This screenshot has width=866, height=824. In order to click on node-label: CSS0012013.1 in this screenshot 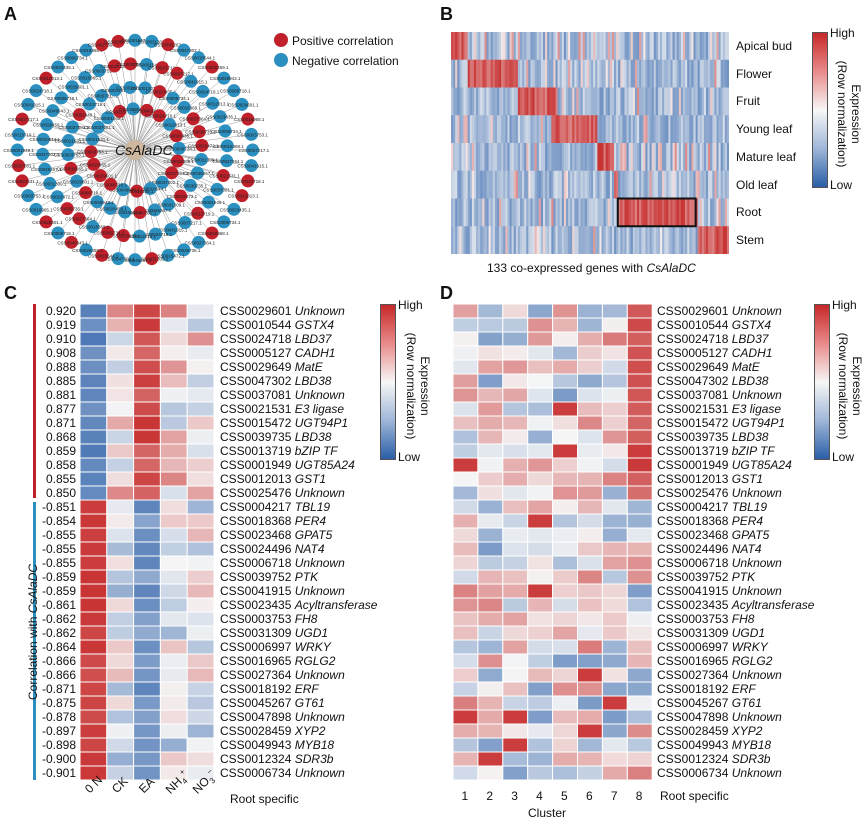, I will do `click(171, 124)`.